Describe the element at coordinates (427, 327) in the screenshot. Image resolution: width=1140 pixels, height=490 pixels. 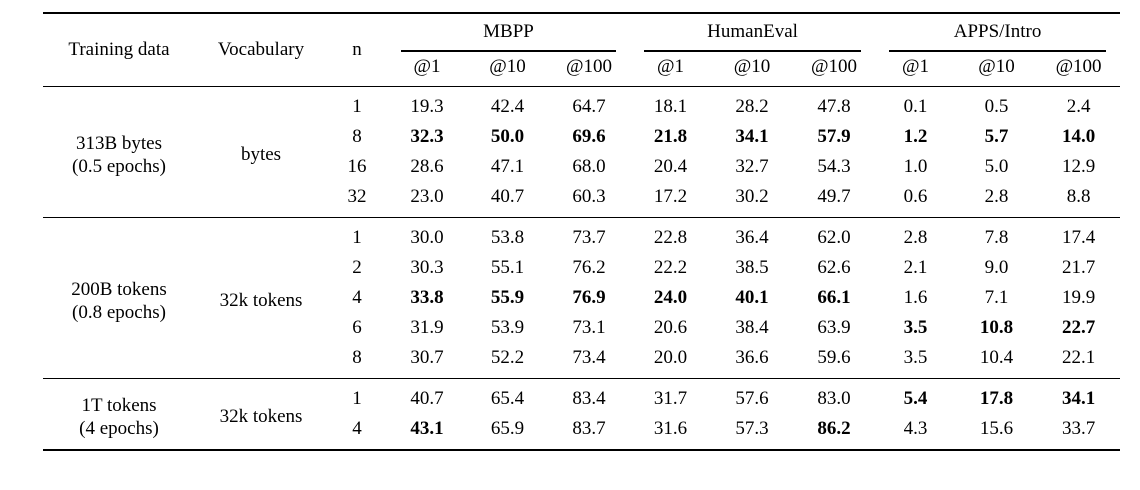
I see `value-cell: 31.9` at that location.